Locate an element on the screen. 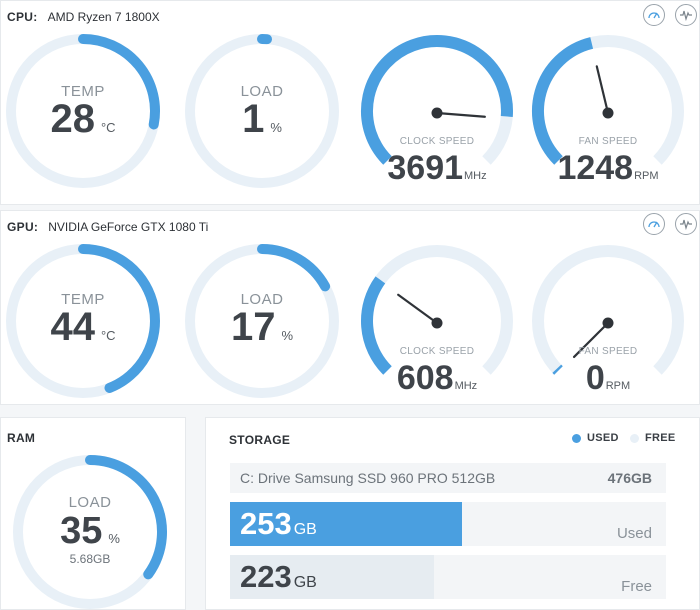  gpu-load-value: 17% is located at coordinates (262, 327).